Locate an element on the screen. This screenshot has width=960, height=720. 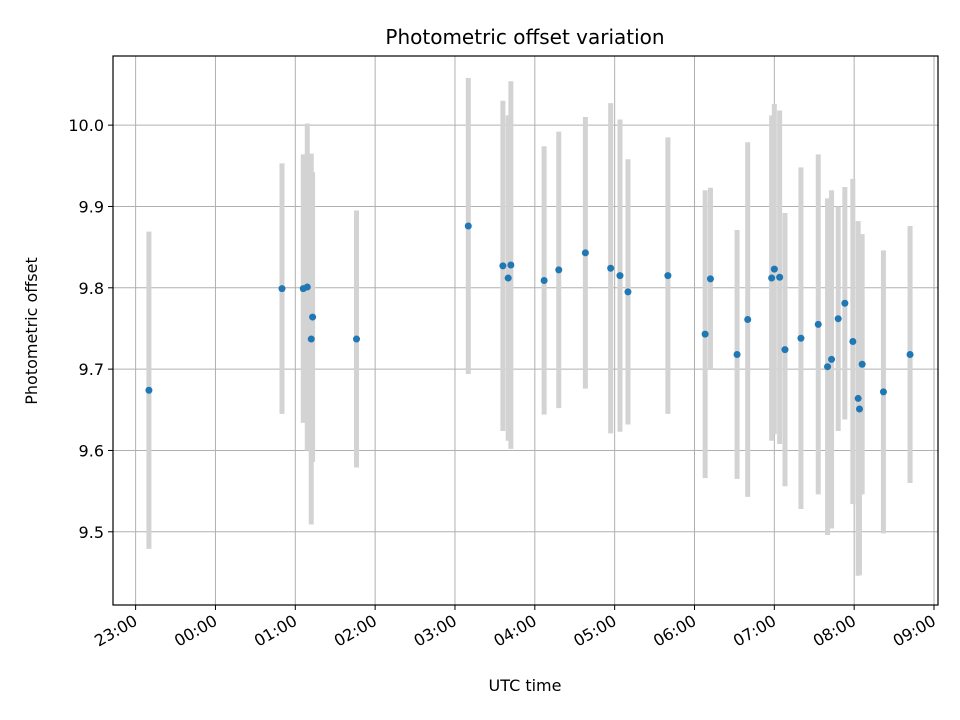
y-axis-title: Photometric offset is located at coordinates (31, 331).